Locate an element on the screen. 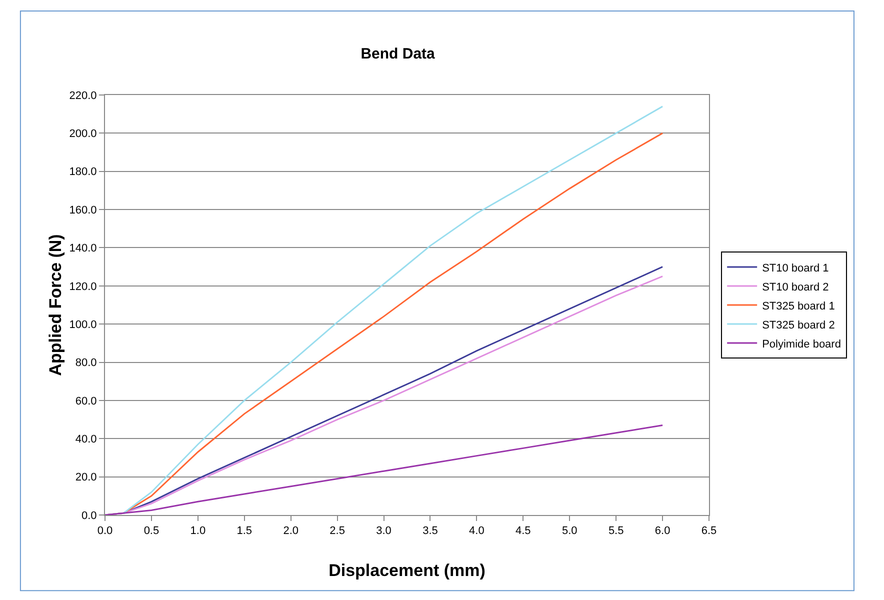  y-tick-label: 200.0 is located at coordinates (83, 134).